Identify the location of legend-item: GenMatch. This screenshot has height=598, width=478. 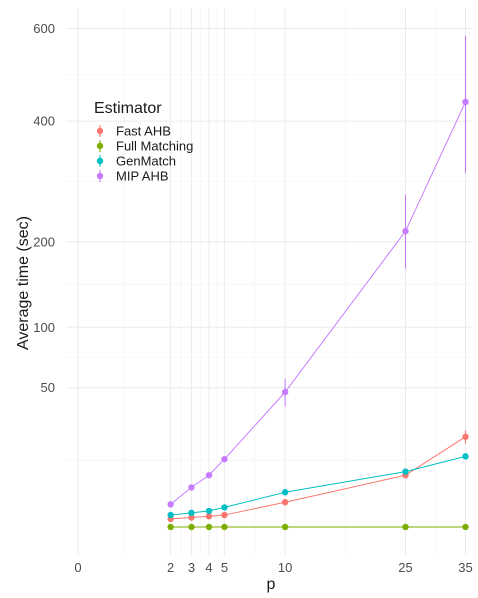
(136, 161).